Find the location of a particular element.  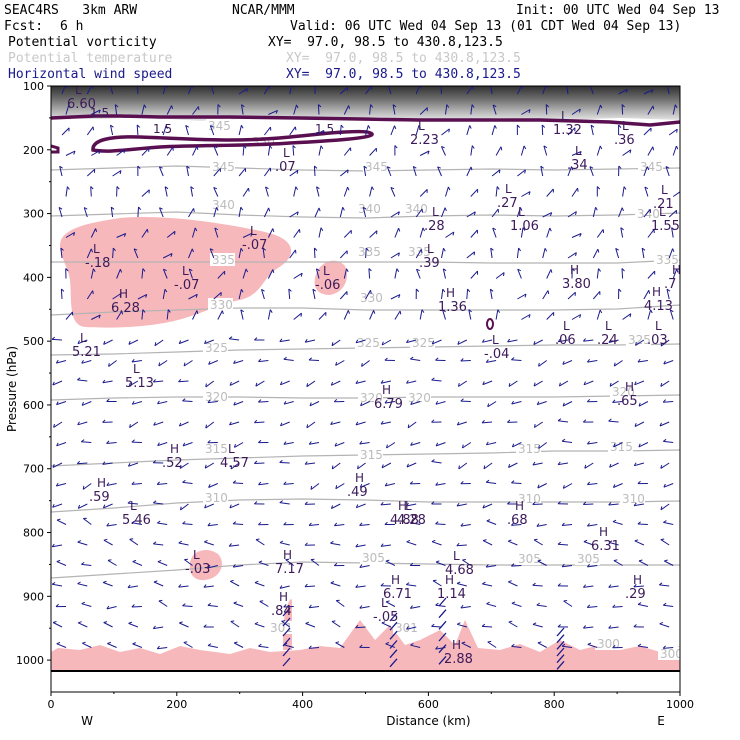

extremum-value: .03 is located at coordinates (657, 340).